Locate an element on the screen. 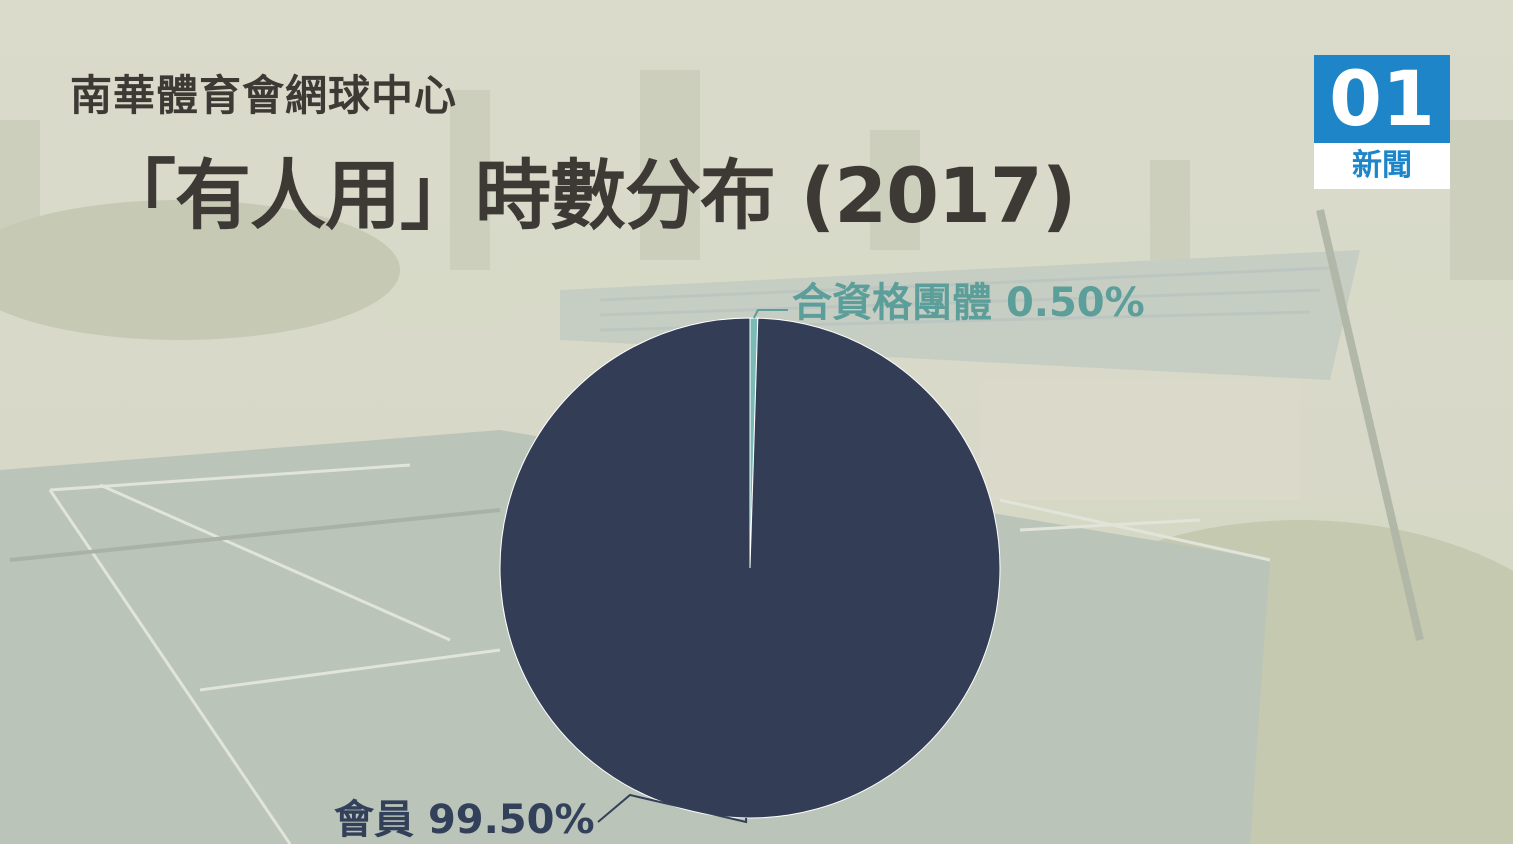  leader-line-members is located at coordinates (672, 808).